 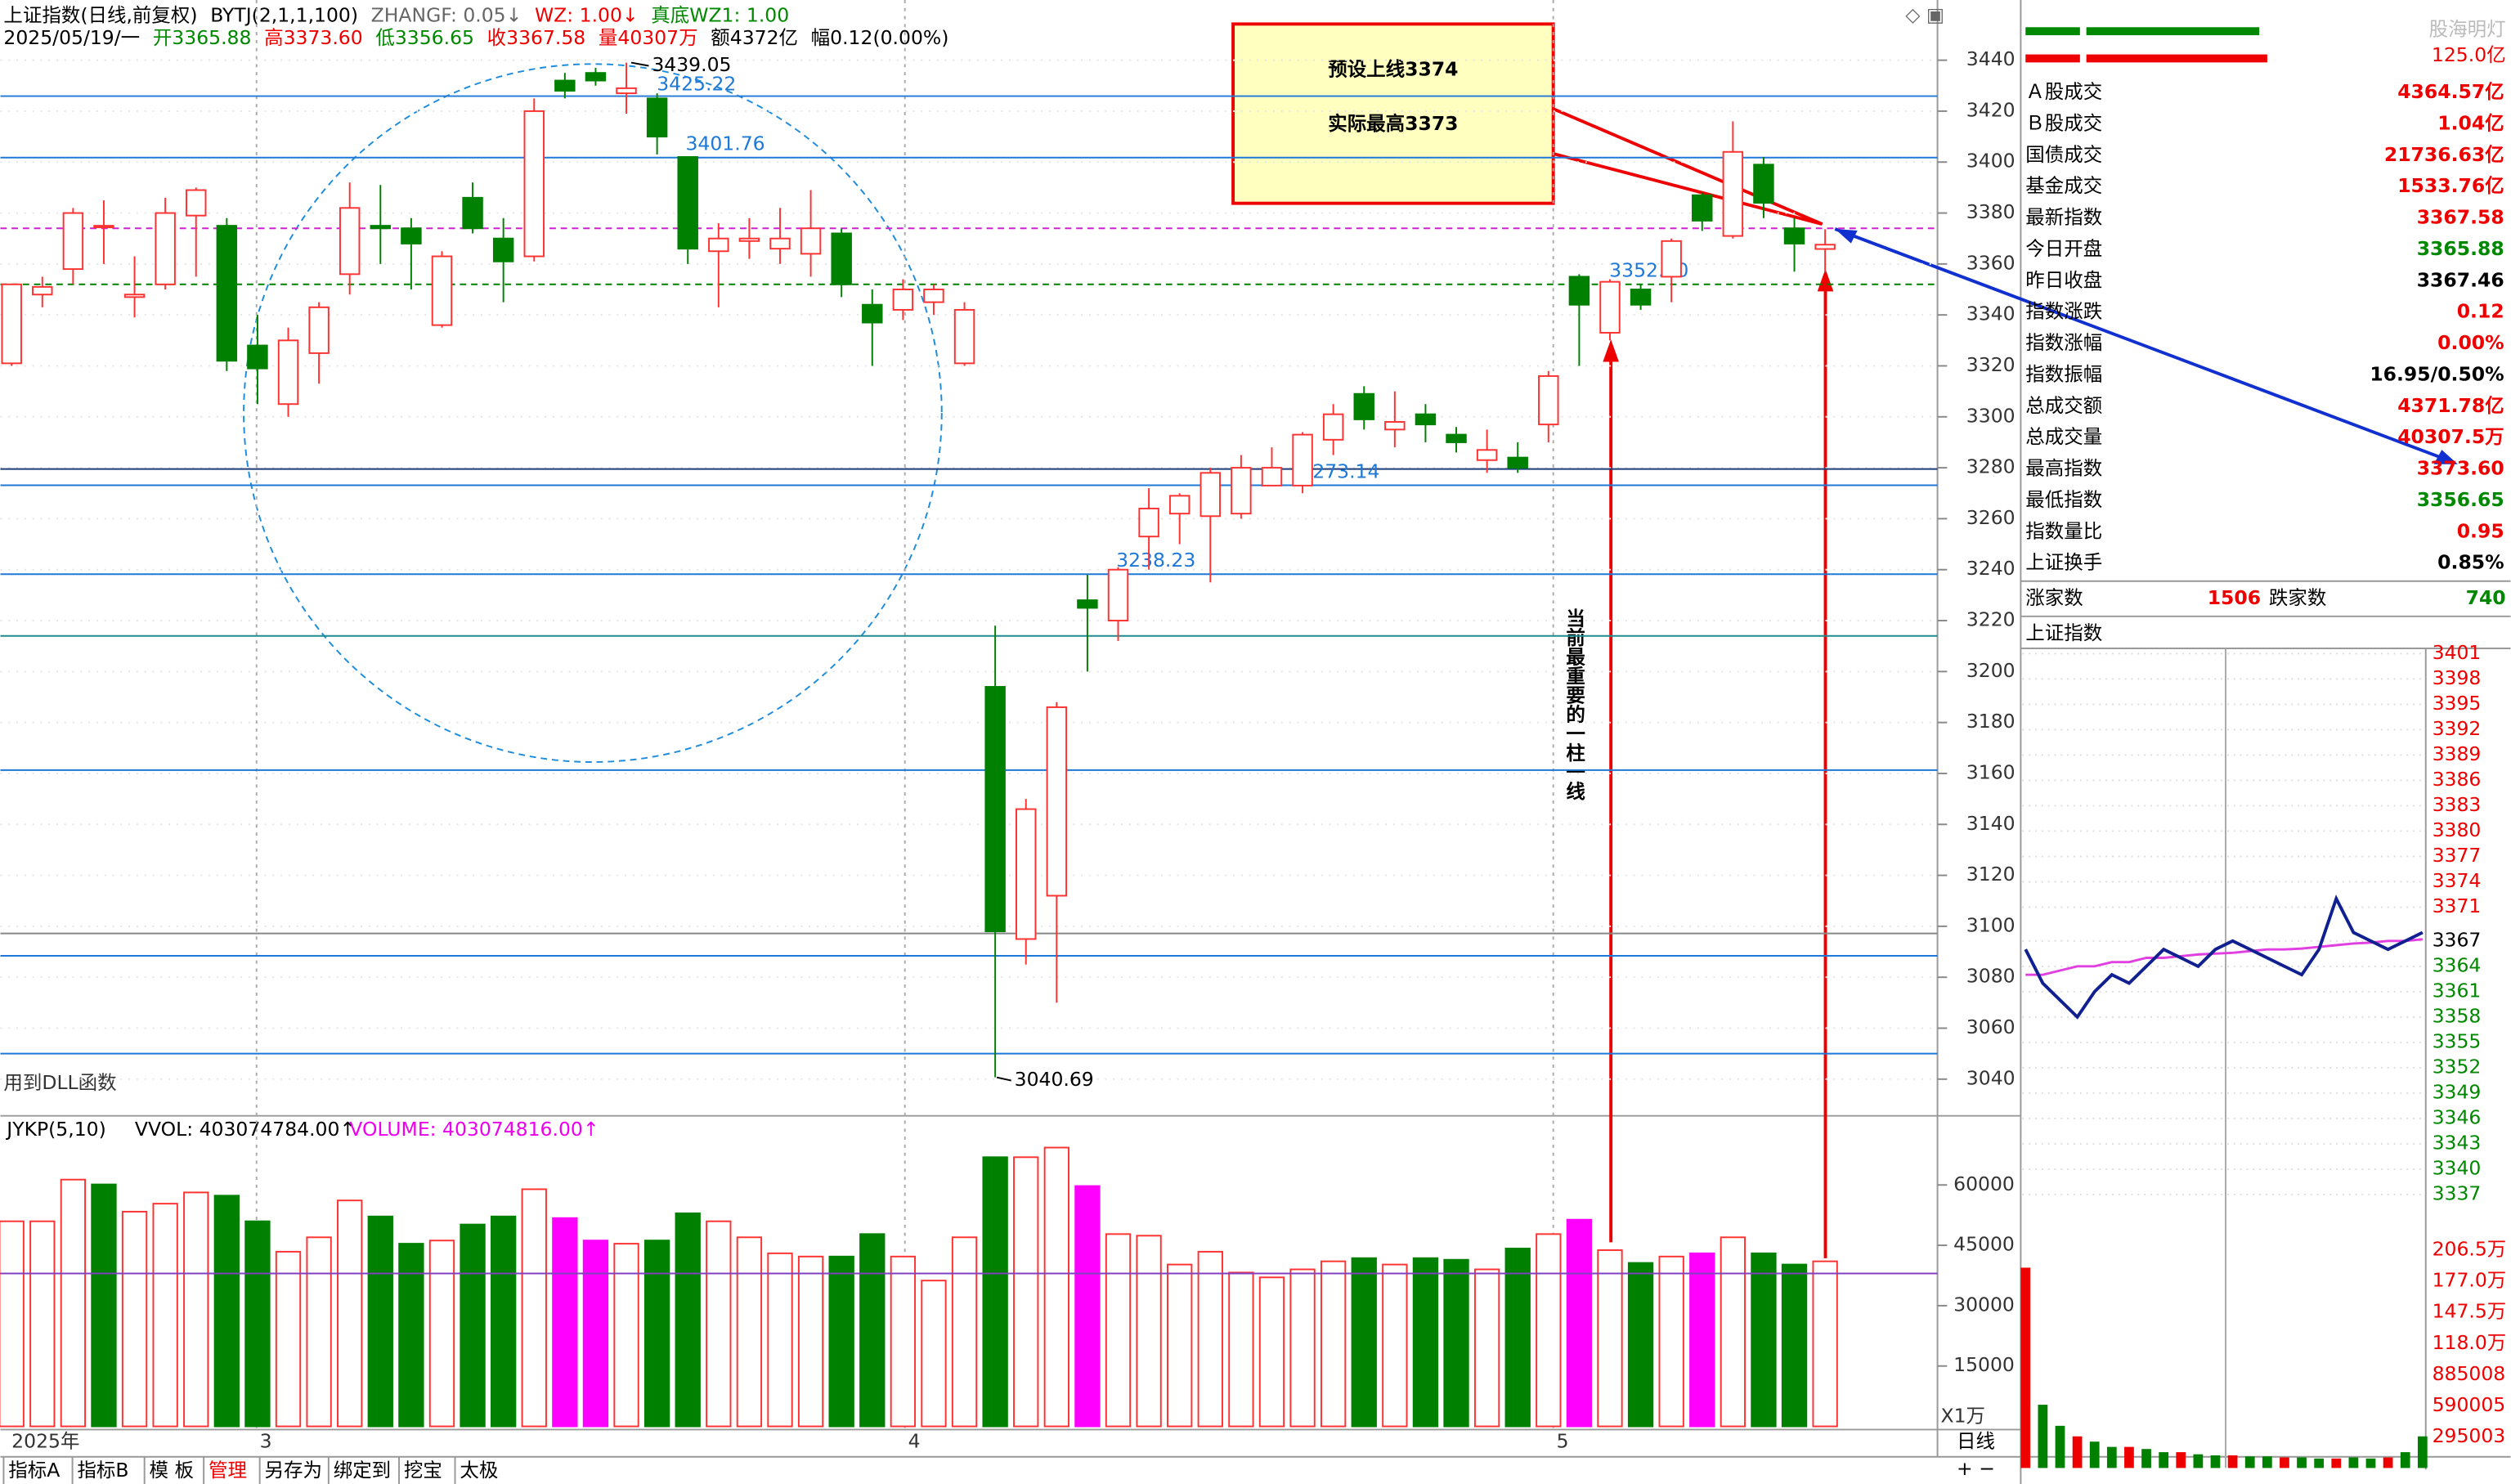 What do you see at coordinates (2457, 652) in the screenshot?
I see `intraday-tick-label: 3401` at bounding box center [2457, 652].